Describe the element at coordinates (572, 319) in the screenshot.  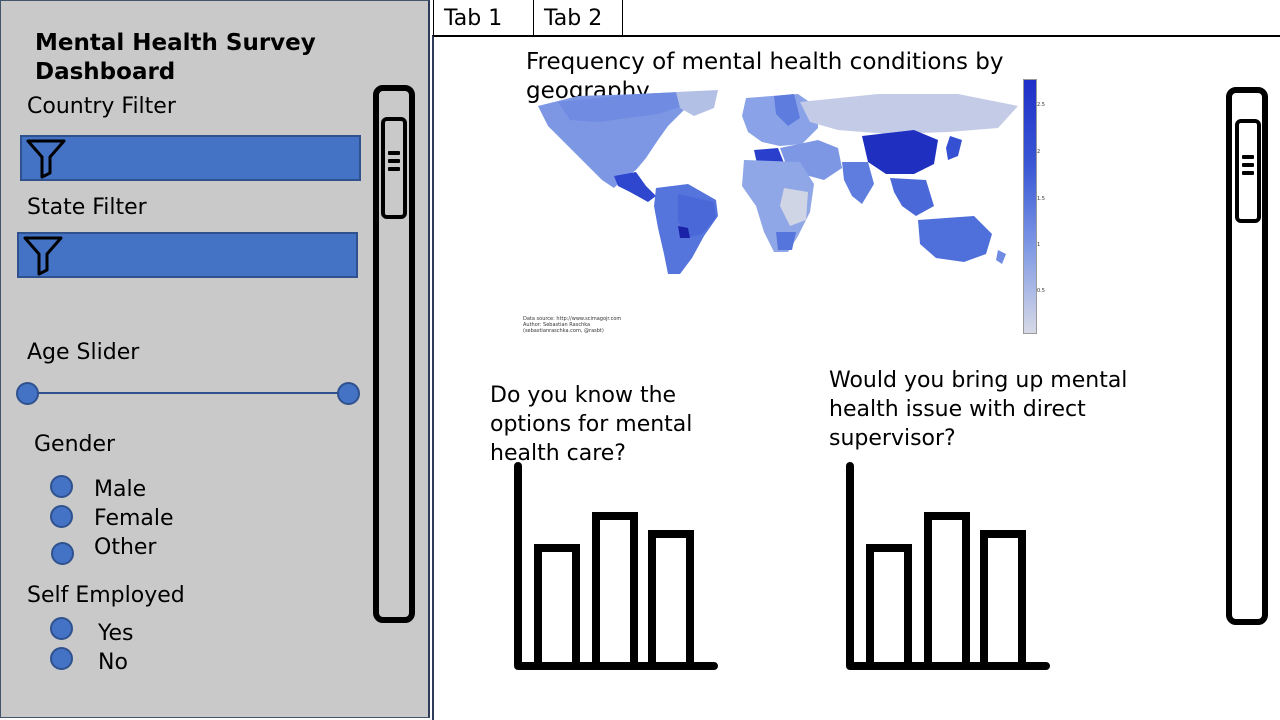
I see `credit-line: Data source: http://www.scimagojr.com` at that location.